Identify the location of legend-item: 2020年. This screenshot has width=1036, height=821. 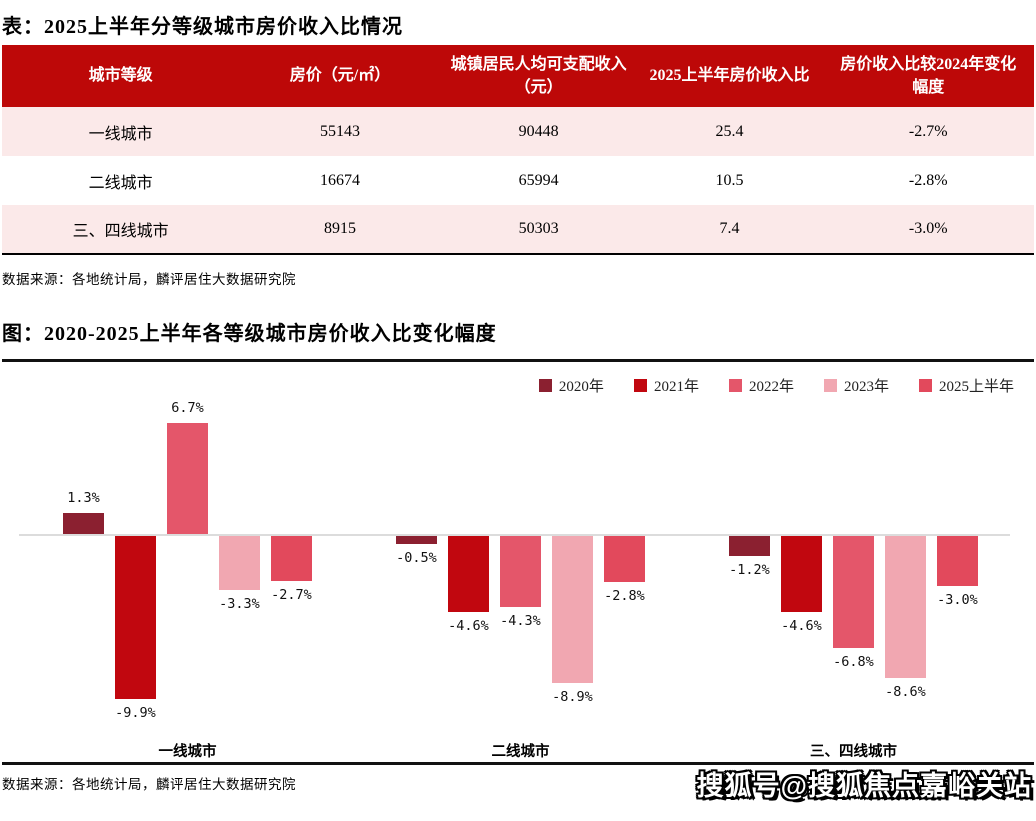
(571, 385).